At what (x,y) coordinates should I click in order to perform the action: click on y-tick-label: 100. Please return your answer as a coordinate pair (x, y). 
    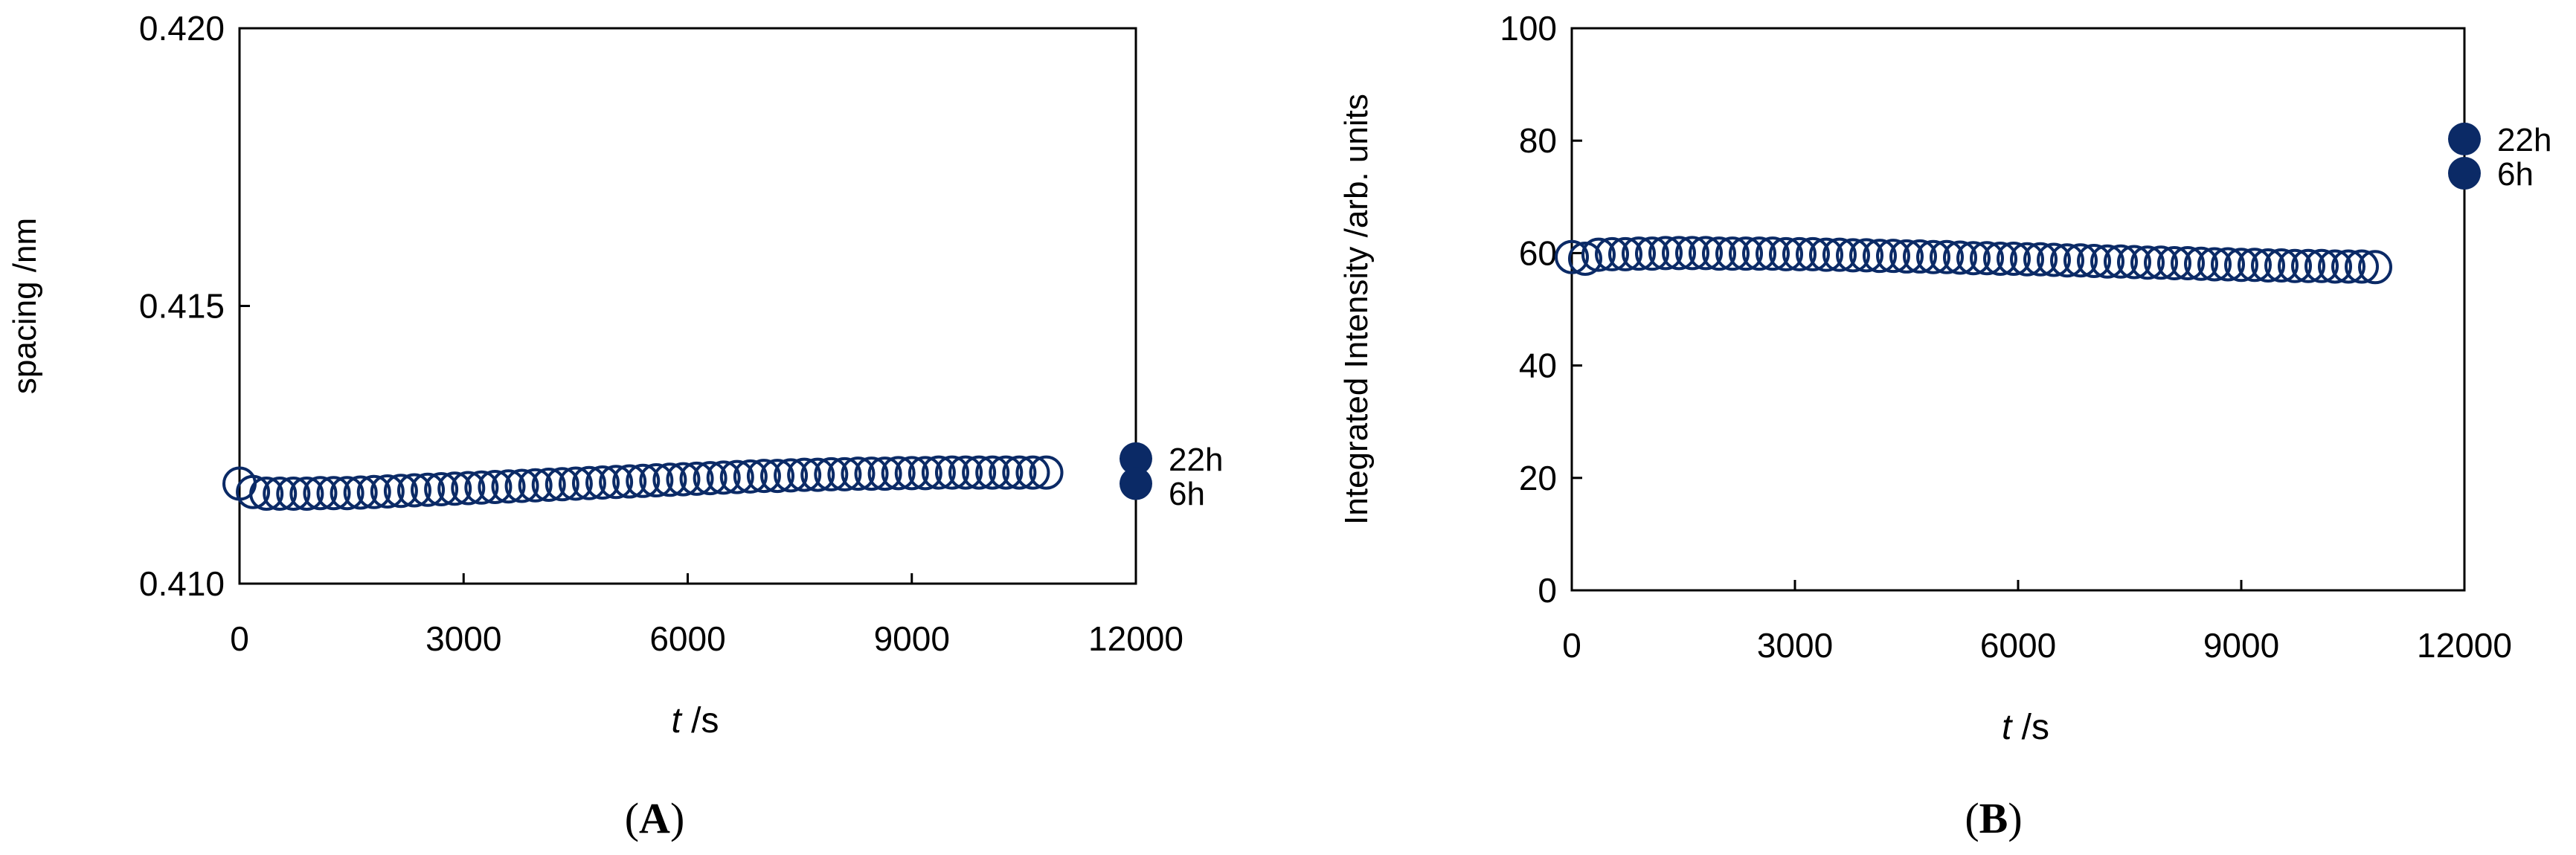
    Looking at the image, I should click on (1528, 29).